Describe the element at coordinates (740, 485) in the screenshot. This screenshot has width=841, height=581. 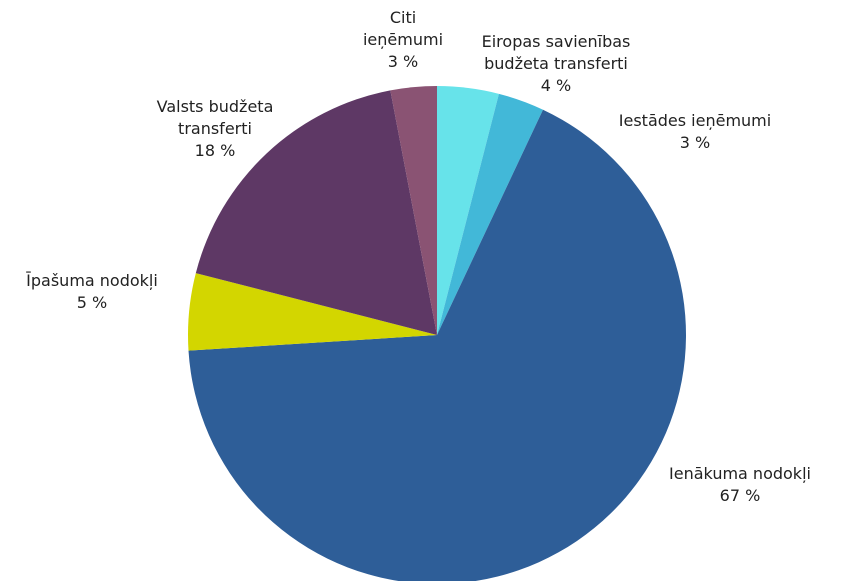
I see `slice-label: Ienākuma nodokļi 67 %` at that location.